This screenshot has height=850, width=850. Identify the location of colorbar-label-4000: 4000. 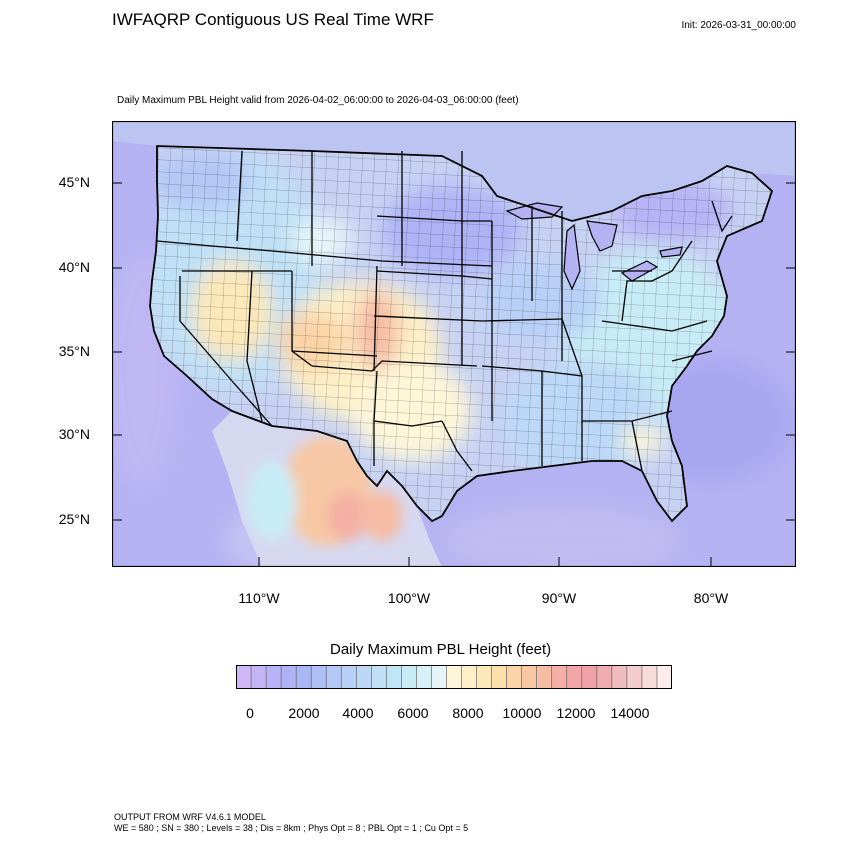
(358, 713).